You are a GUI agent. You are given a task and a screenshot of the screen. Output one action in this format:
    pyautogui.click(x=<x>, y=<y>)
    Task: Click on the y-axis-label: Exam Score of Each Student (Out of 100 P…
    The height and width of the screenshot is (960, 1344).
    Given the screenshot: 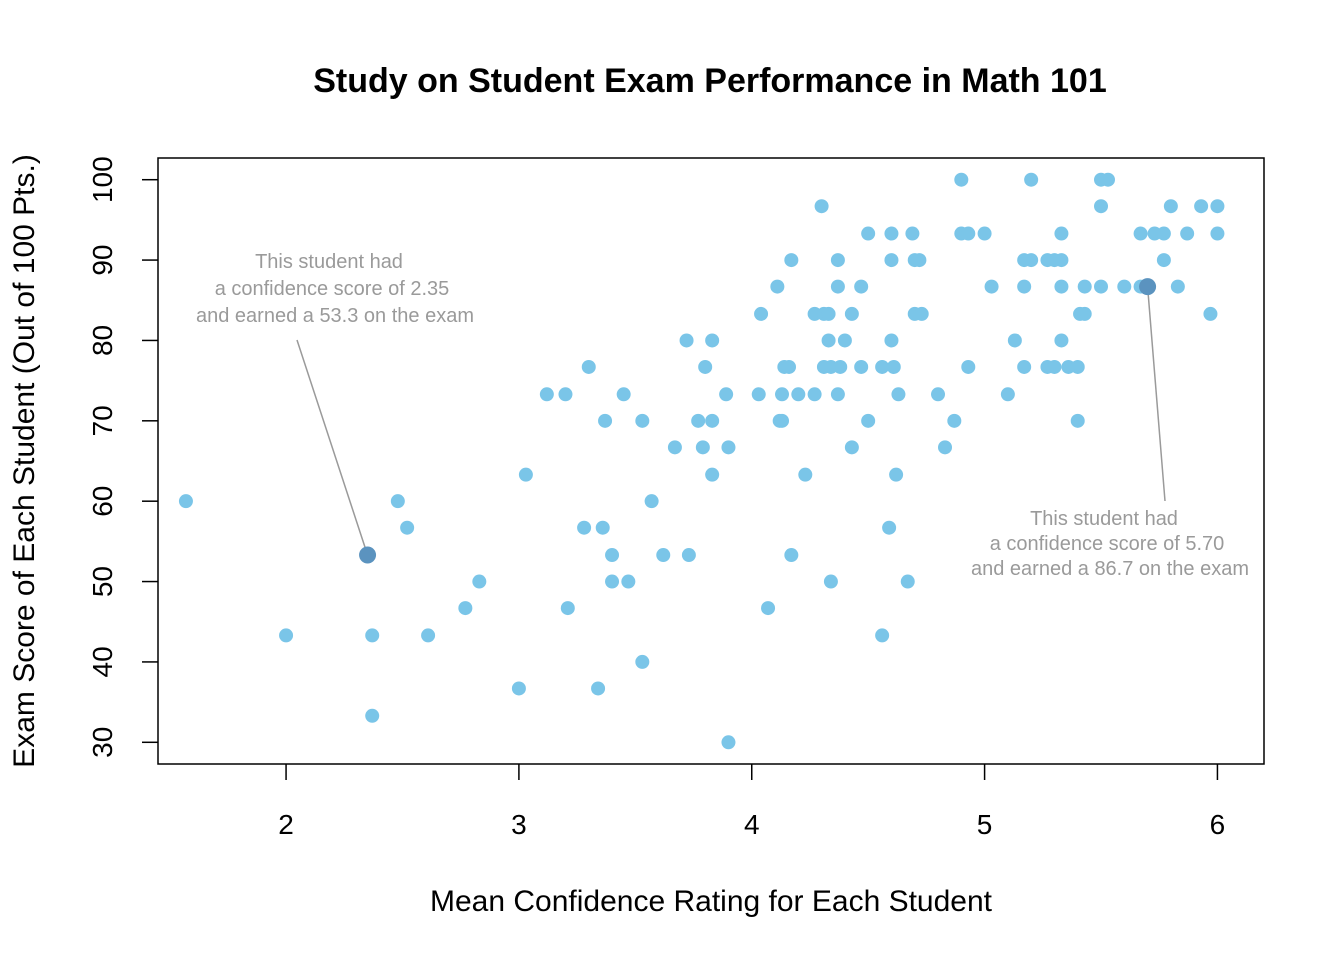 What is the action you would take?
    pyautogui.click(x=24, y=461)
    